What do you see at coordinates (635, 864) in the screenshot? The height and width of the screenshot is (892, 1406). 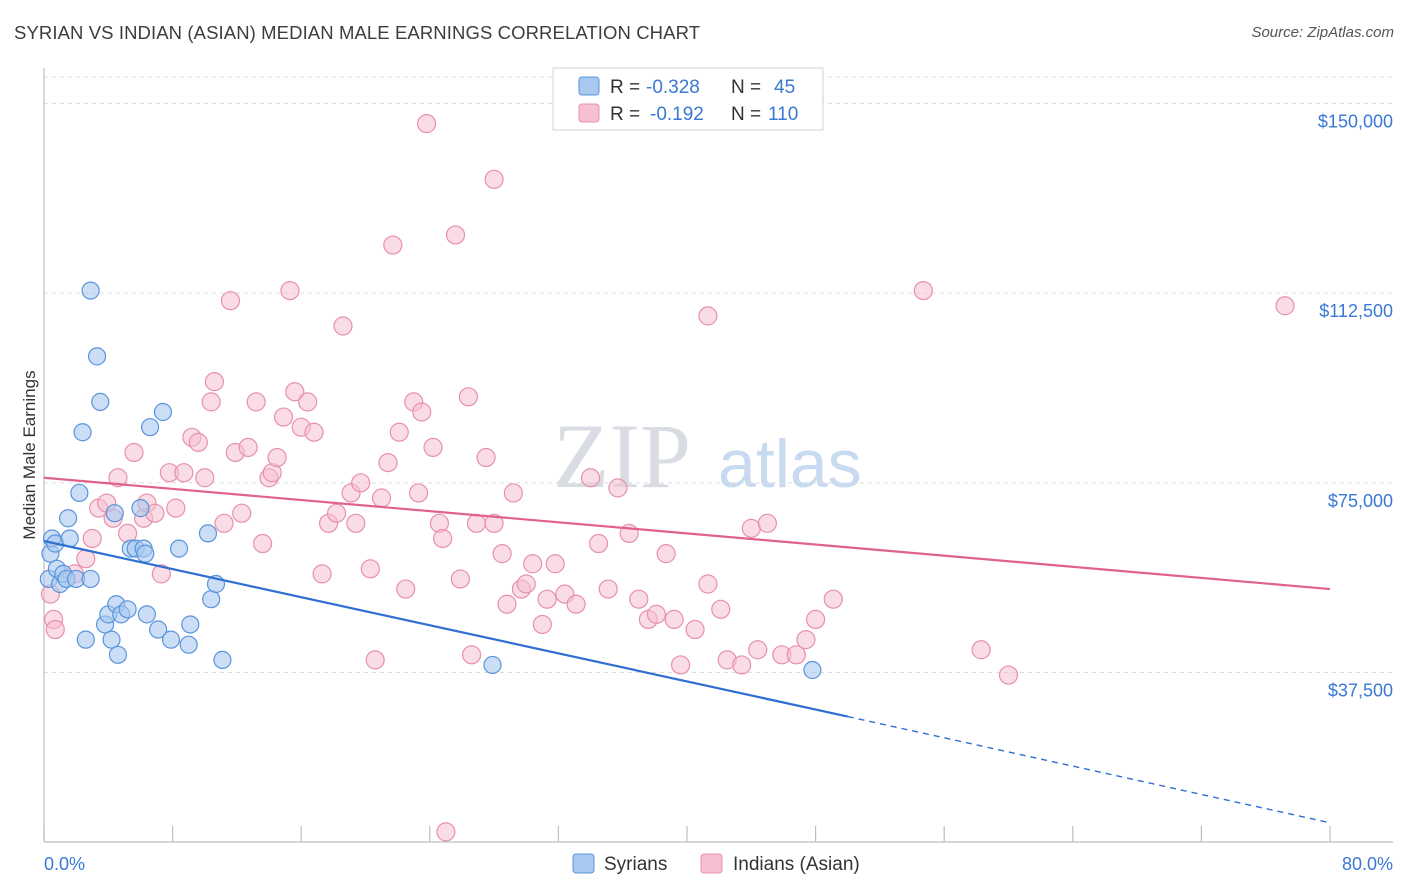 I see `bottom-legend-label-syrians: Syrians` at bounding box center [635, 864].